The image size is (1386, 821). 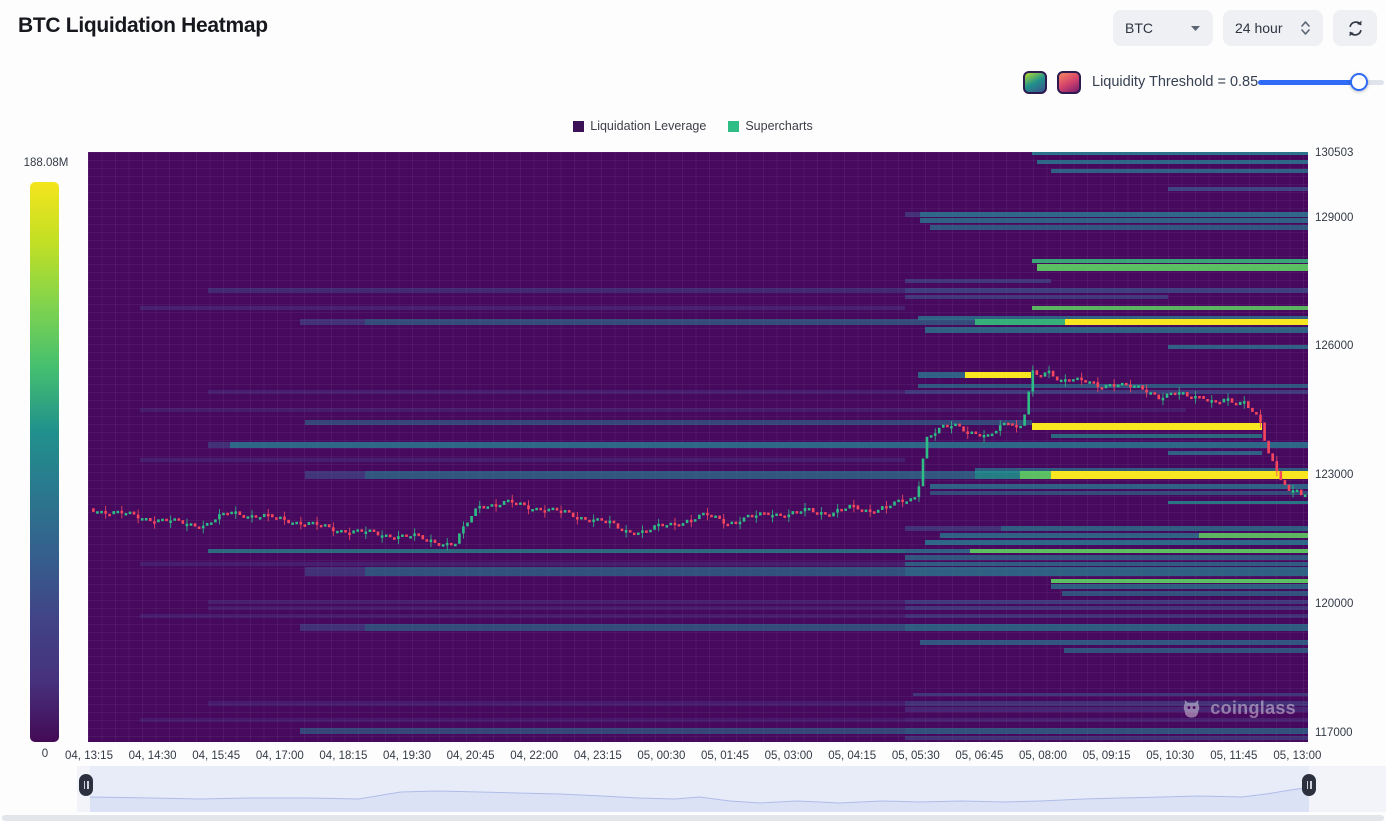 I want to click on navigator-right-handle, so click(x=1309, y=785).